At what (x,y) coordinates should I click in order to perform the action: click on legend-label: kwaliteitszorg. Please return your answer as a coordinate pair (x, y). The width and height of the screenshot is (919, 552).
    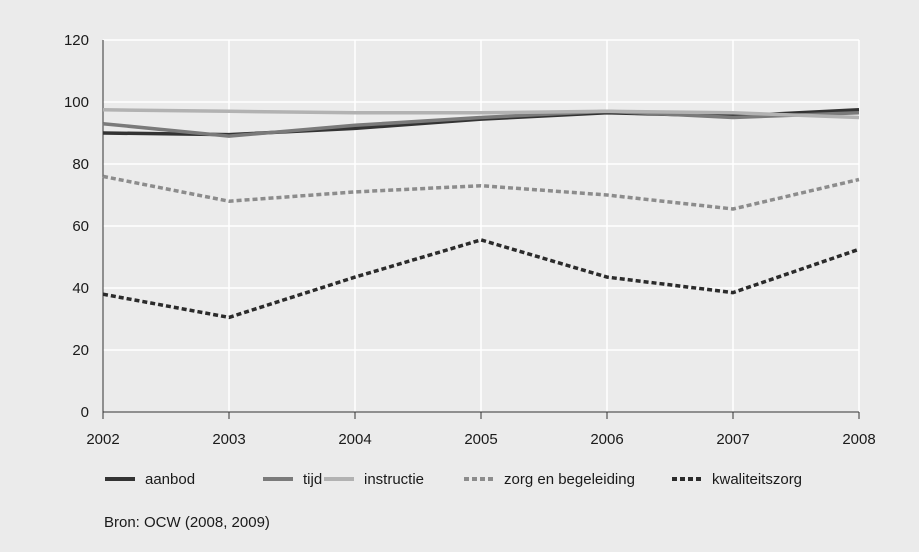
    Looking at the image, I should click on (757, 479).